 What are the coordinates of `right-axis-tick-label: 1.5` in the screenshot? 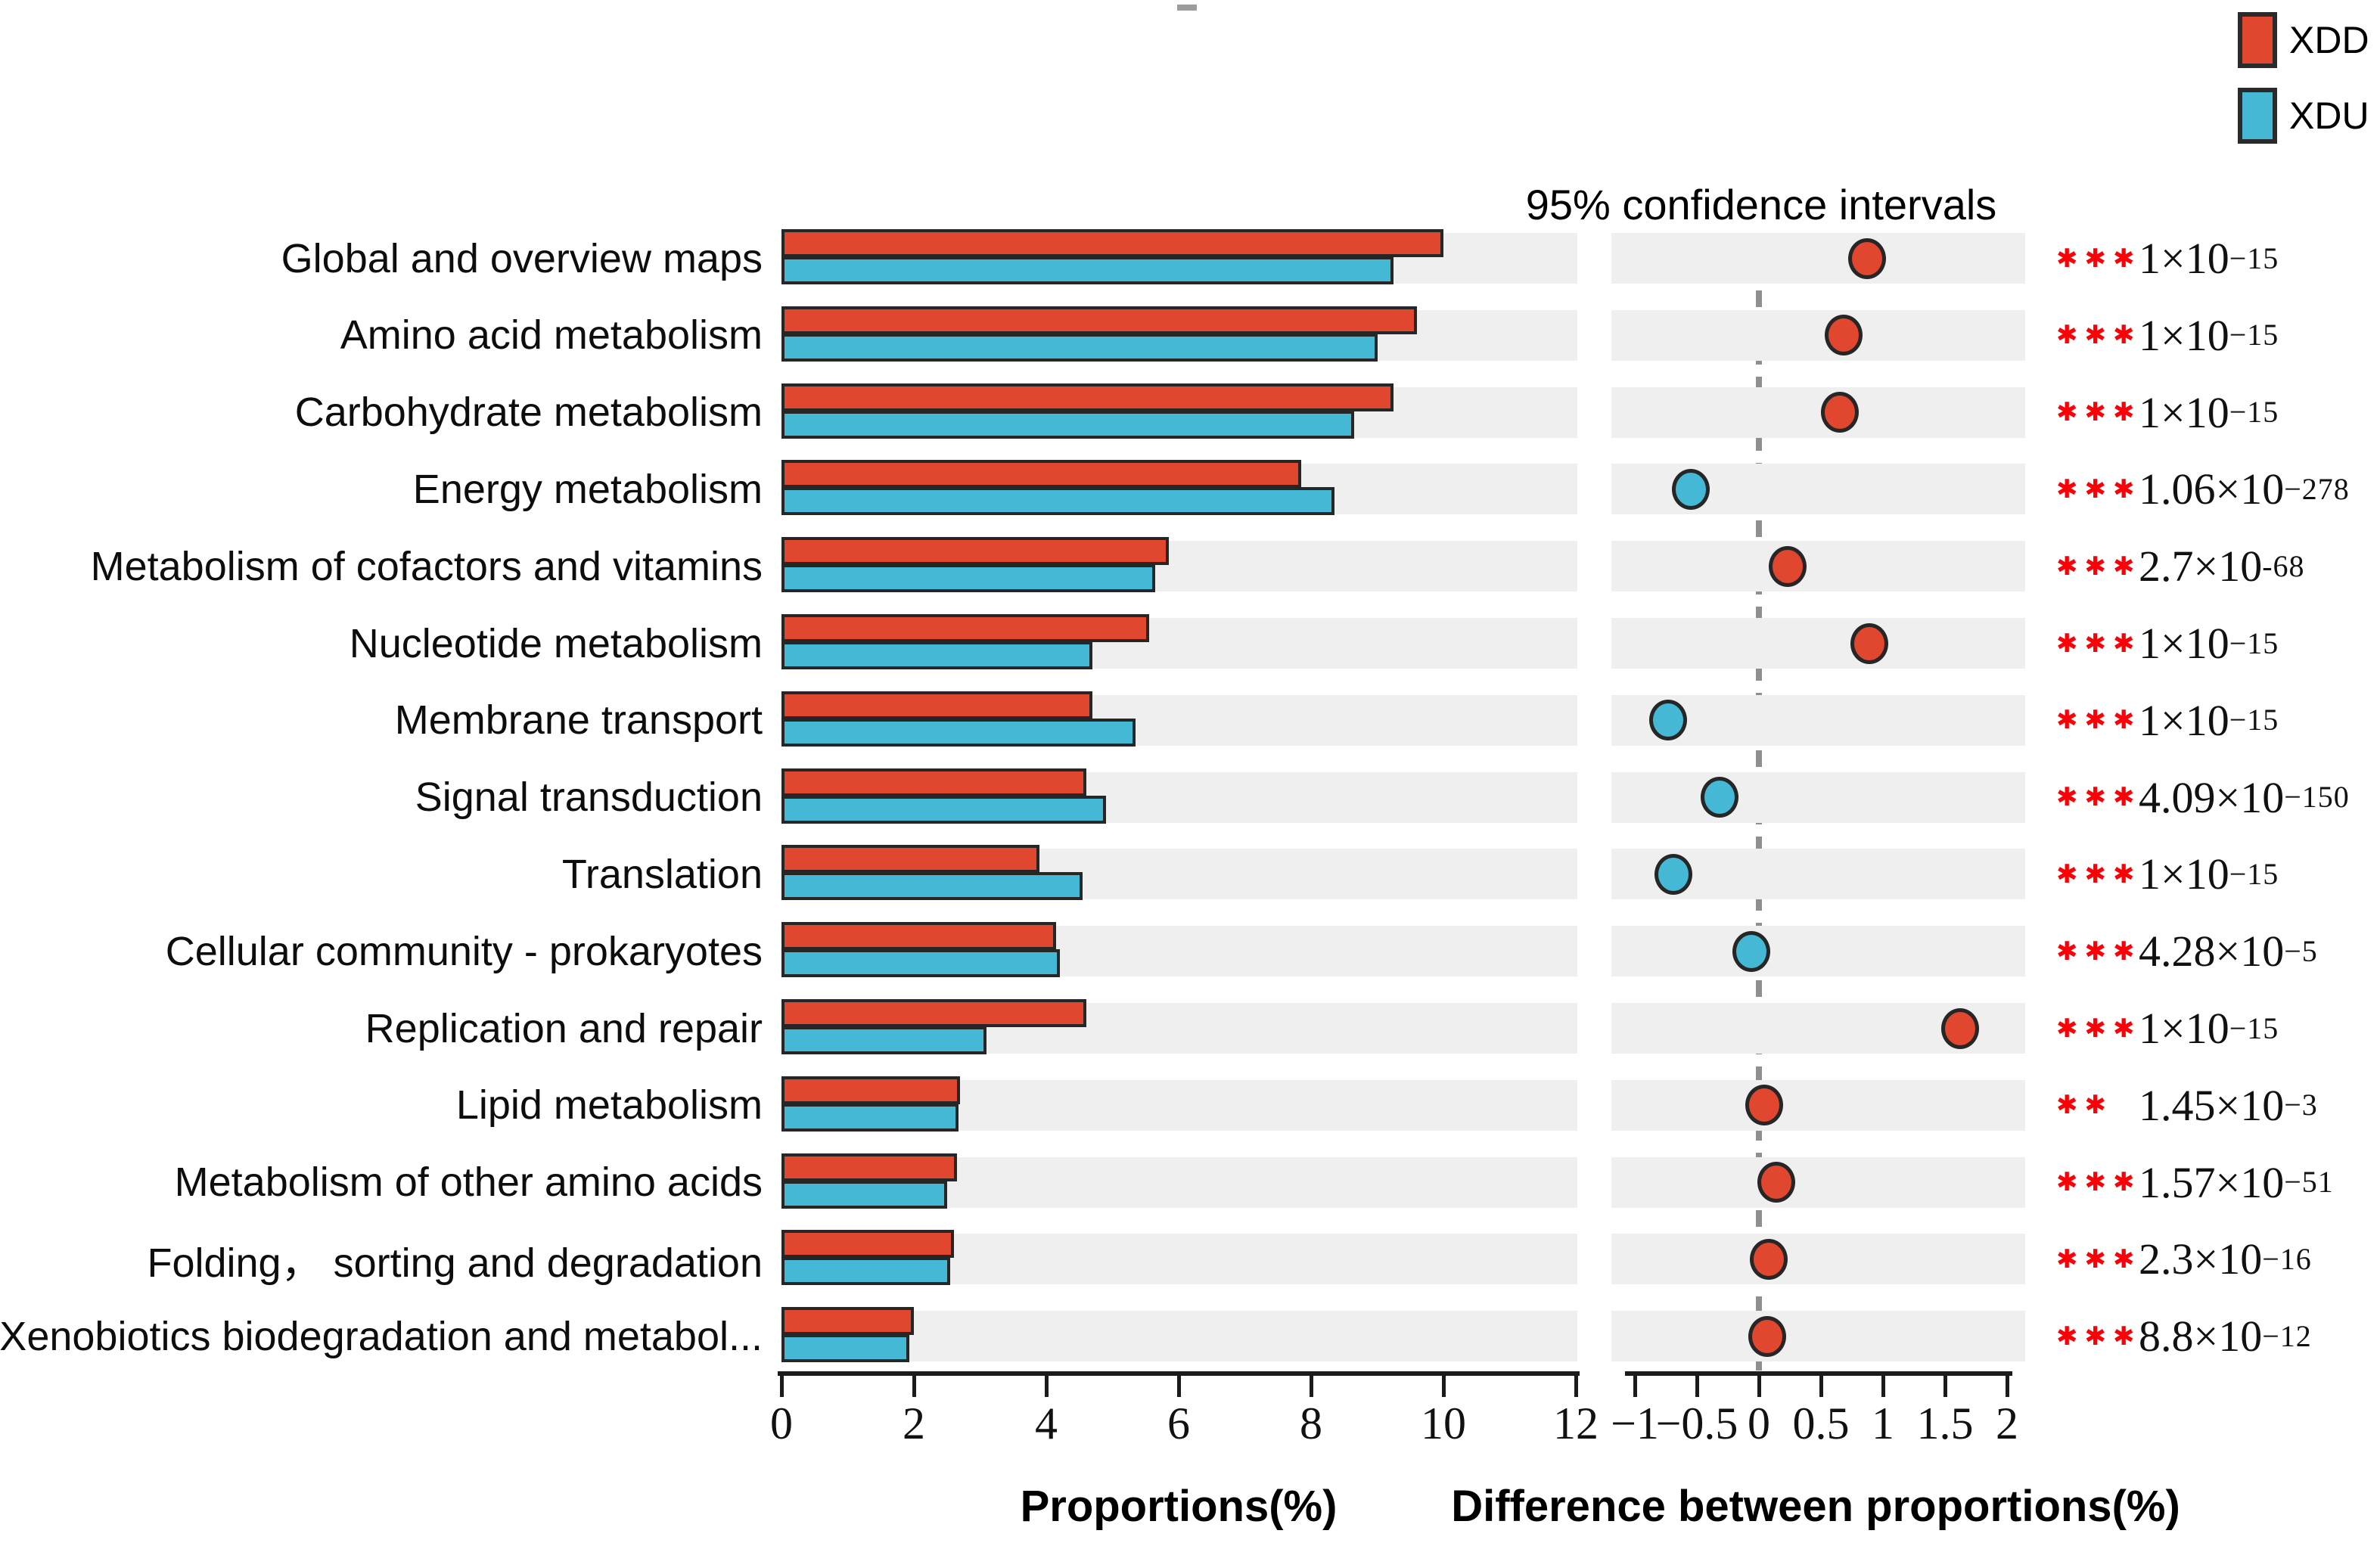 It's located at (1945, 1424).